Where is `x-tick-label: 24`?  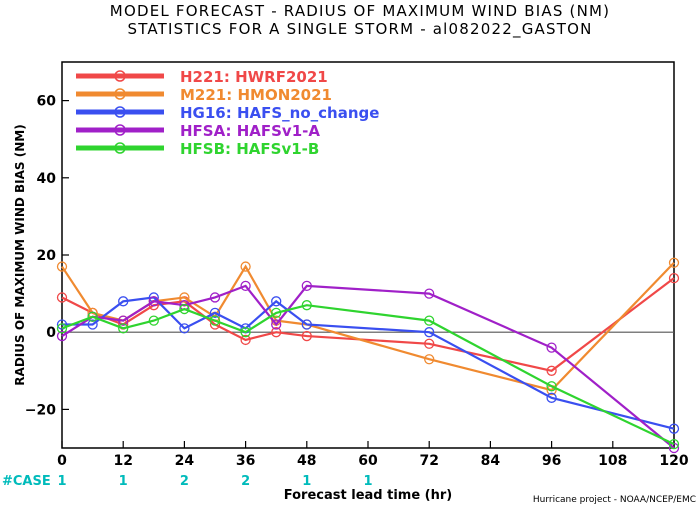 x-tick-label: 24 is located at coordinates (185, 461).